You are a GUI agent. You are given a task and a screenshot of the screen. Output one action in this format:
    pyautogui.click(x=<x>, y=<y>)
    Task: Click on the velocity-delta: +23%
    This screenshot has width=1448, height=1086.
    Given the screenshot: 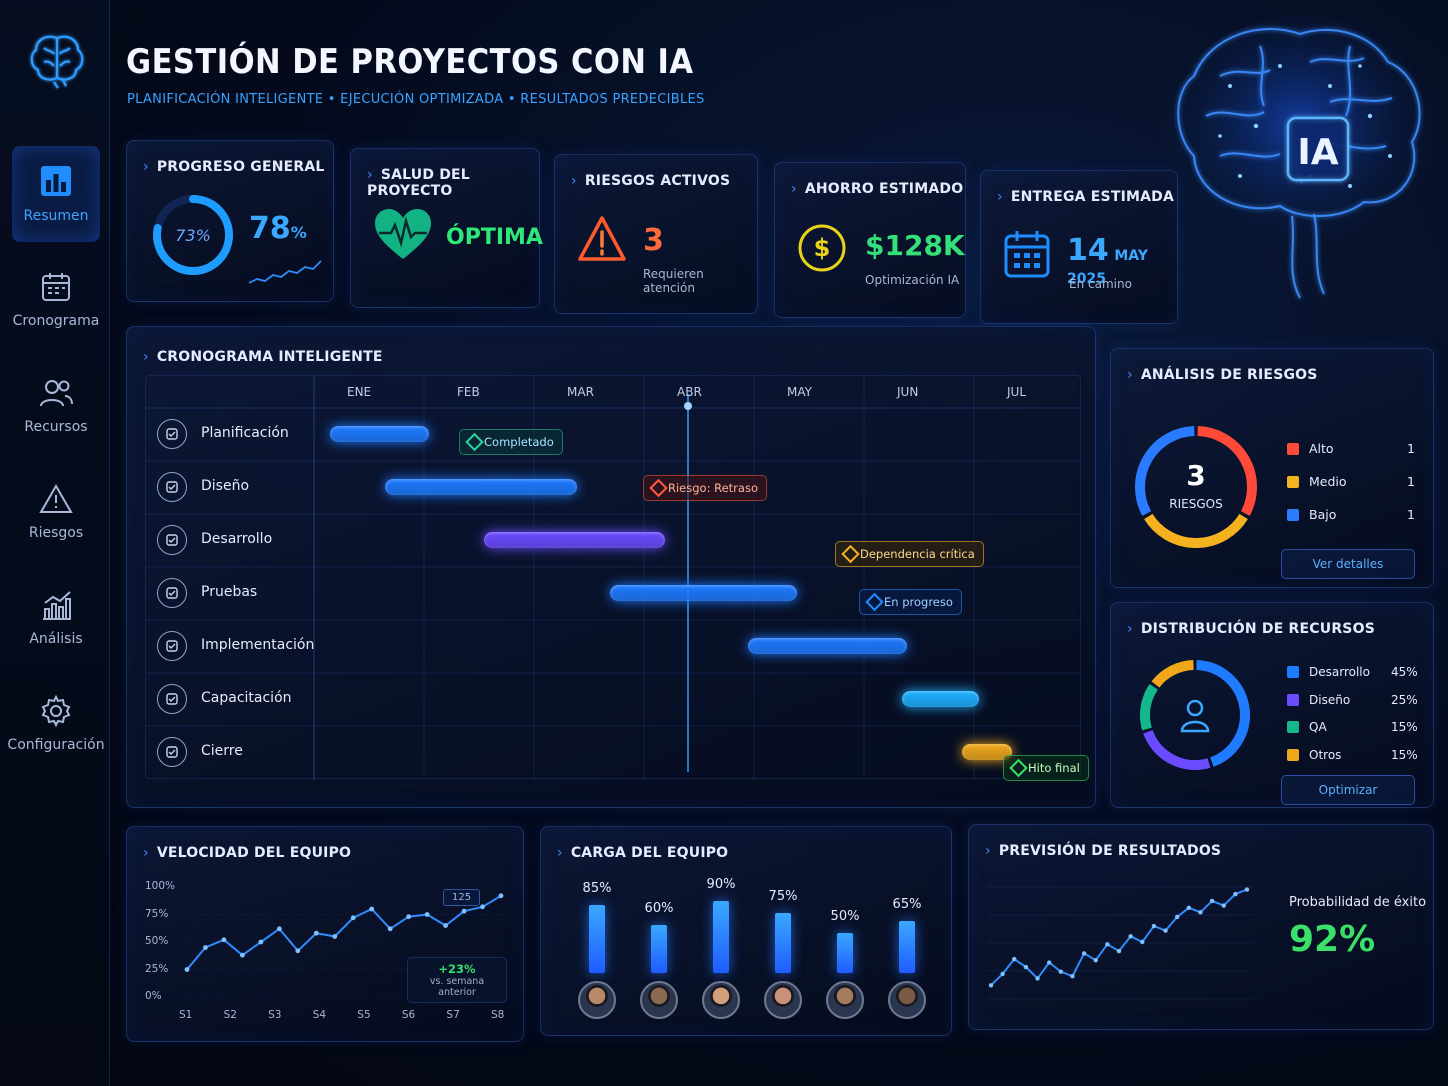 What is the action you would take?
    pyautogui.click(x=457, y=969)
    